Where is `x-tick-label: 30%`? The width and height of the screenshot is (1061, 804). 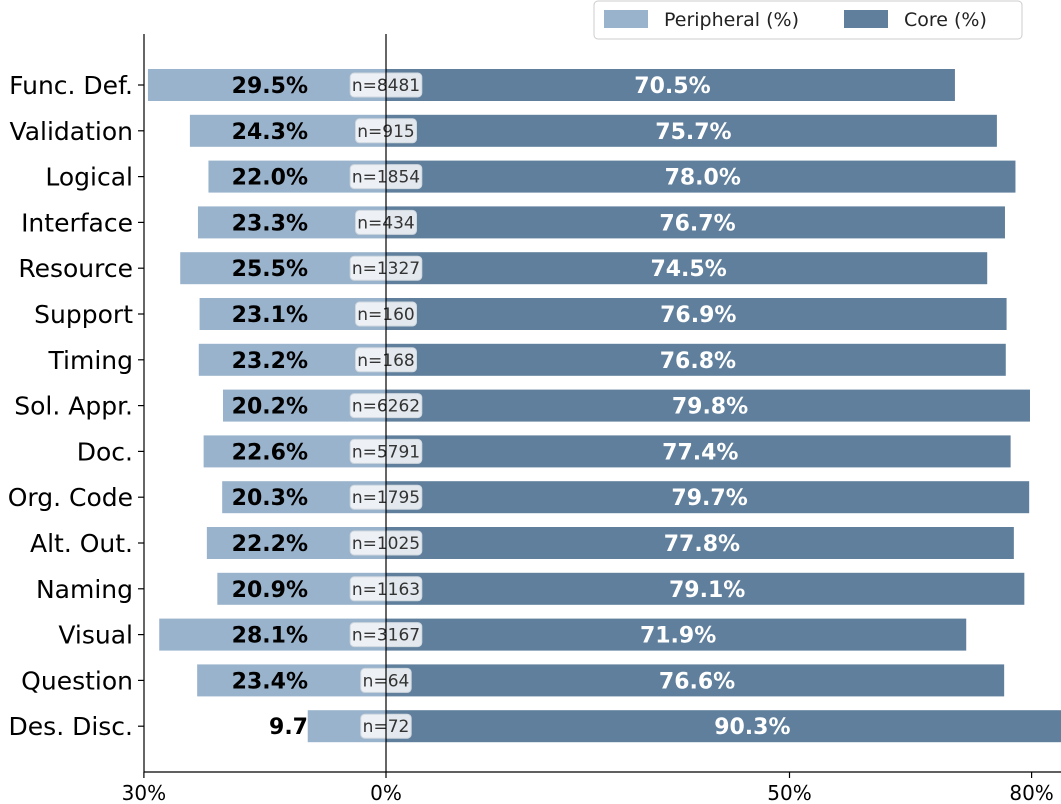 x-tick-label: 30% is located at coordinates (144, 792).